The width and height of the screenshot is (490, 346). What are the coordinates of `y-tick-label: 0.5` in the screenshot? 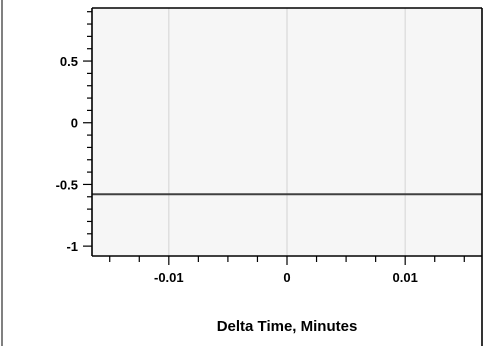 It's located at (69, 61).